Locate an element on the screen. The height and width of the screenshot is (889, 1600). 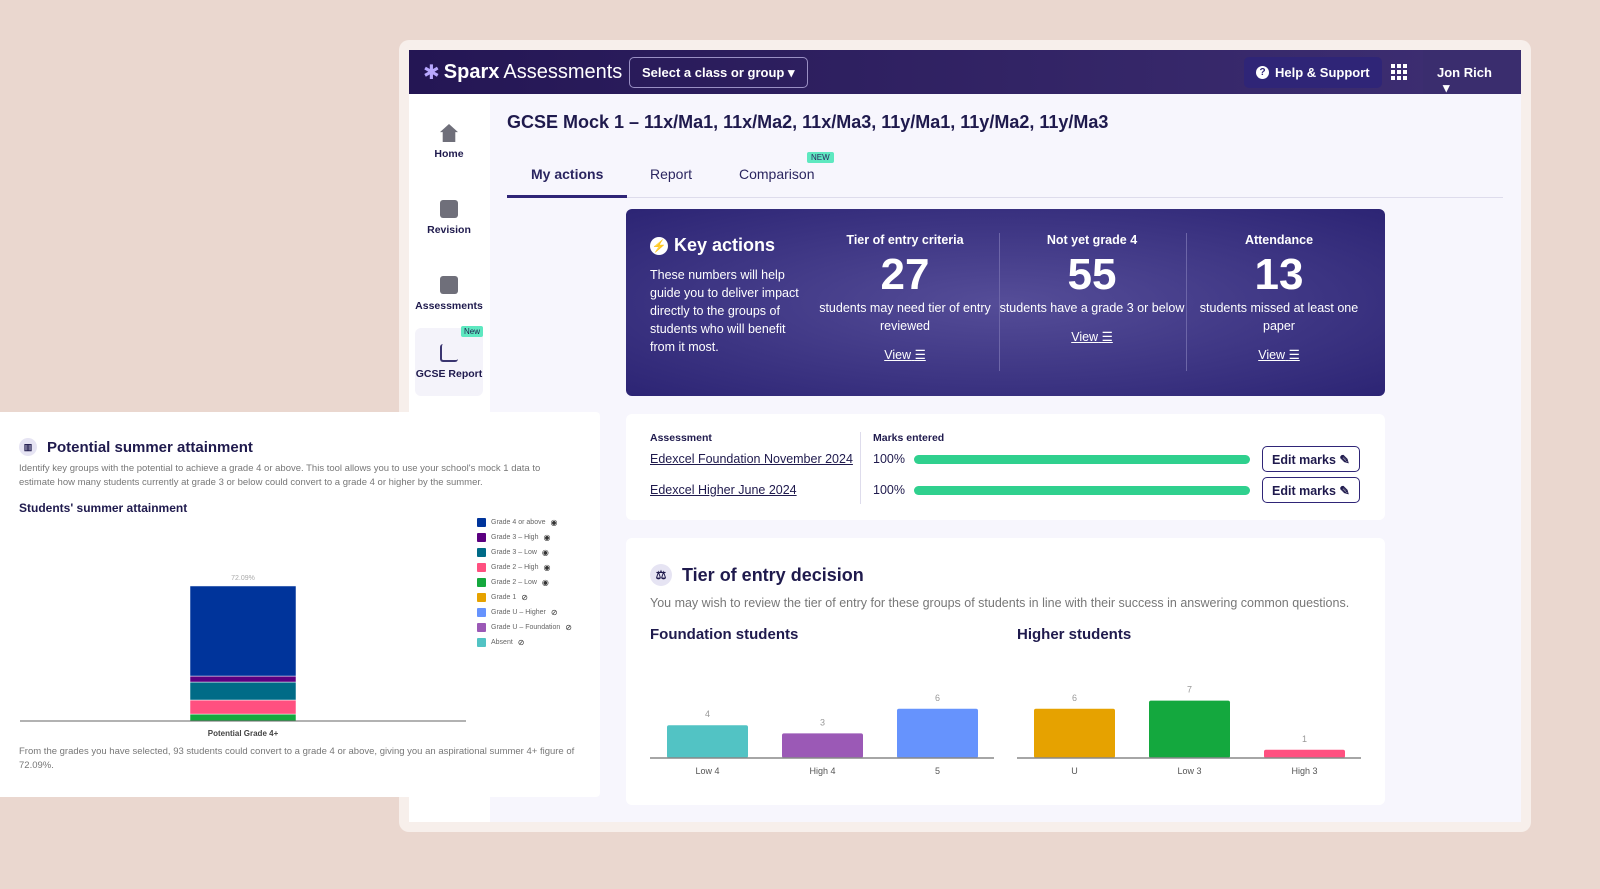
legend-item: Absent ⊘ is located at coordinates (524, 642).